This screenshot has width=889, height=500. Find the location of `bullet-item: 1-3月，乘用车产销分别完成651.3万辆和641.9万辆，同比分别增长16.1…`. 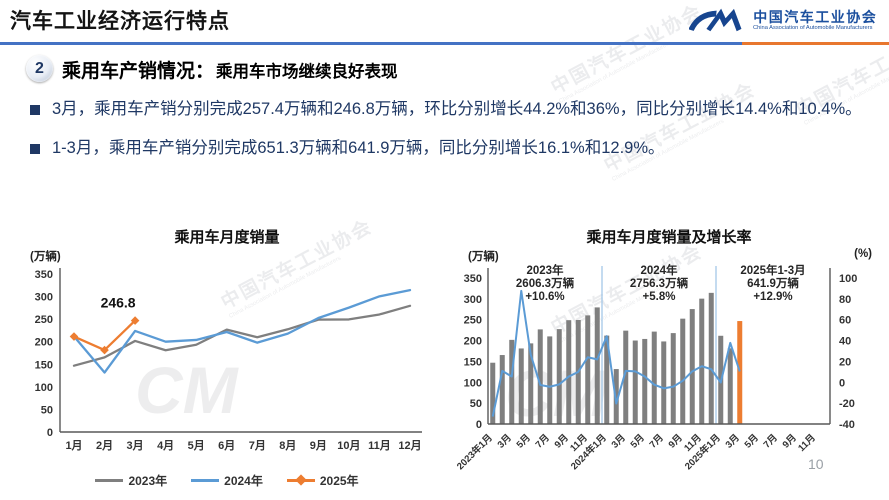

bullet-item: 1-3月，乘用车产销分别完成651.3万辆和641.9万辆，同比分别增长16.1… is located at coordinates (454, 149).